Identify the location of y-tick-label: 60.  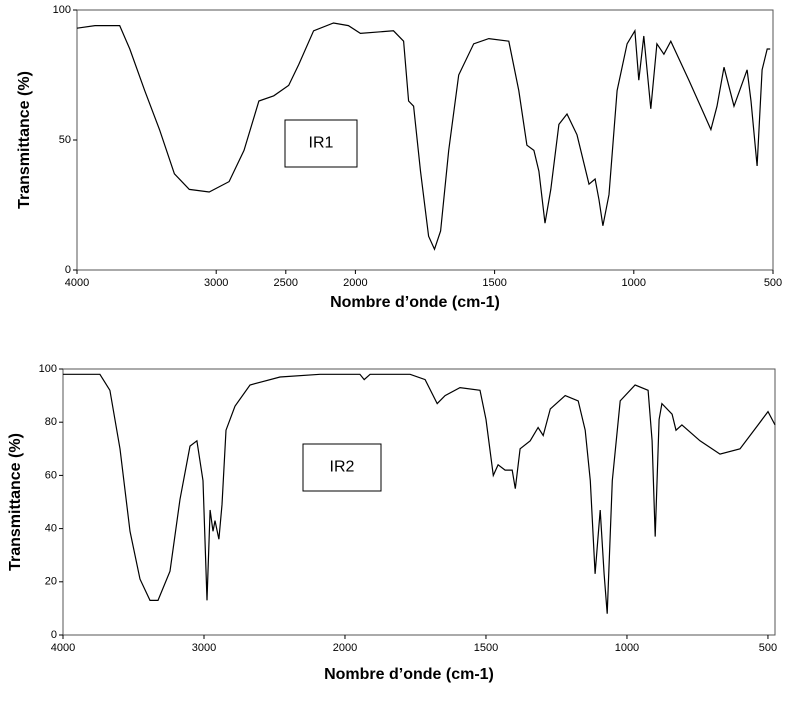
(51, 475).